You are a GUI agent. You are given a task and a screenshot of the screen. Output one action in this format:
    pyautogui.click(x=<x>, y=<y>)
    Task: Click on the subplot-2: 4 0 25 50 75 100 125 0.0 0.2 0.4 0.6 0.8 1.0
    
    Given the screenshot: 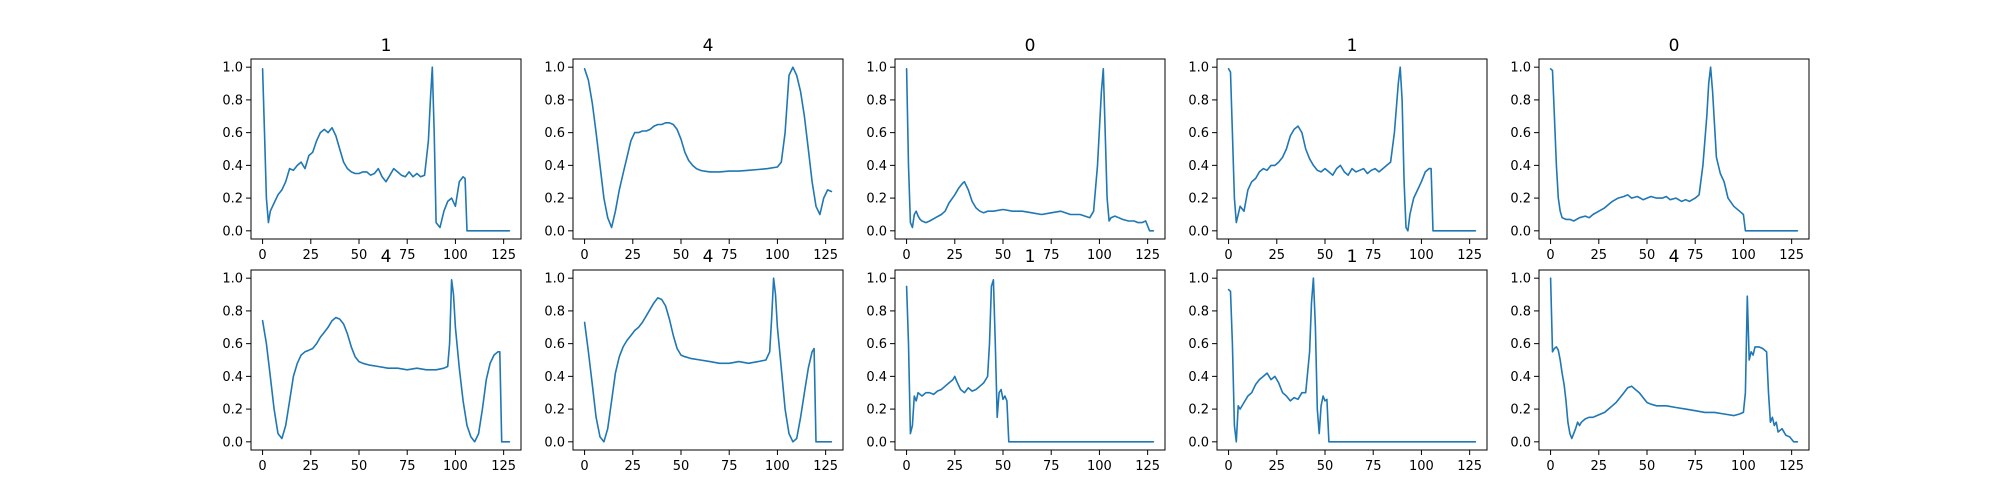 What is the action you would take?
    pyautogui.click(x=694, y=149)
    